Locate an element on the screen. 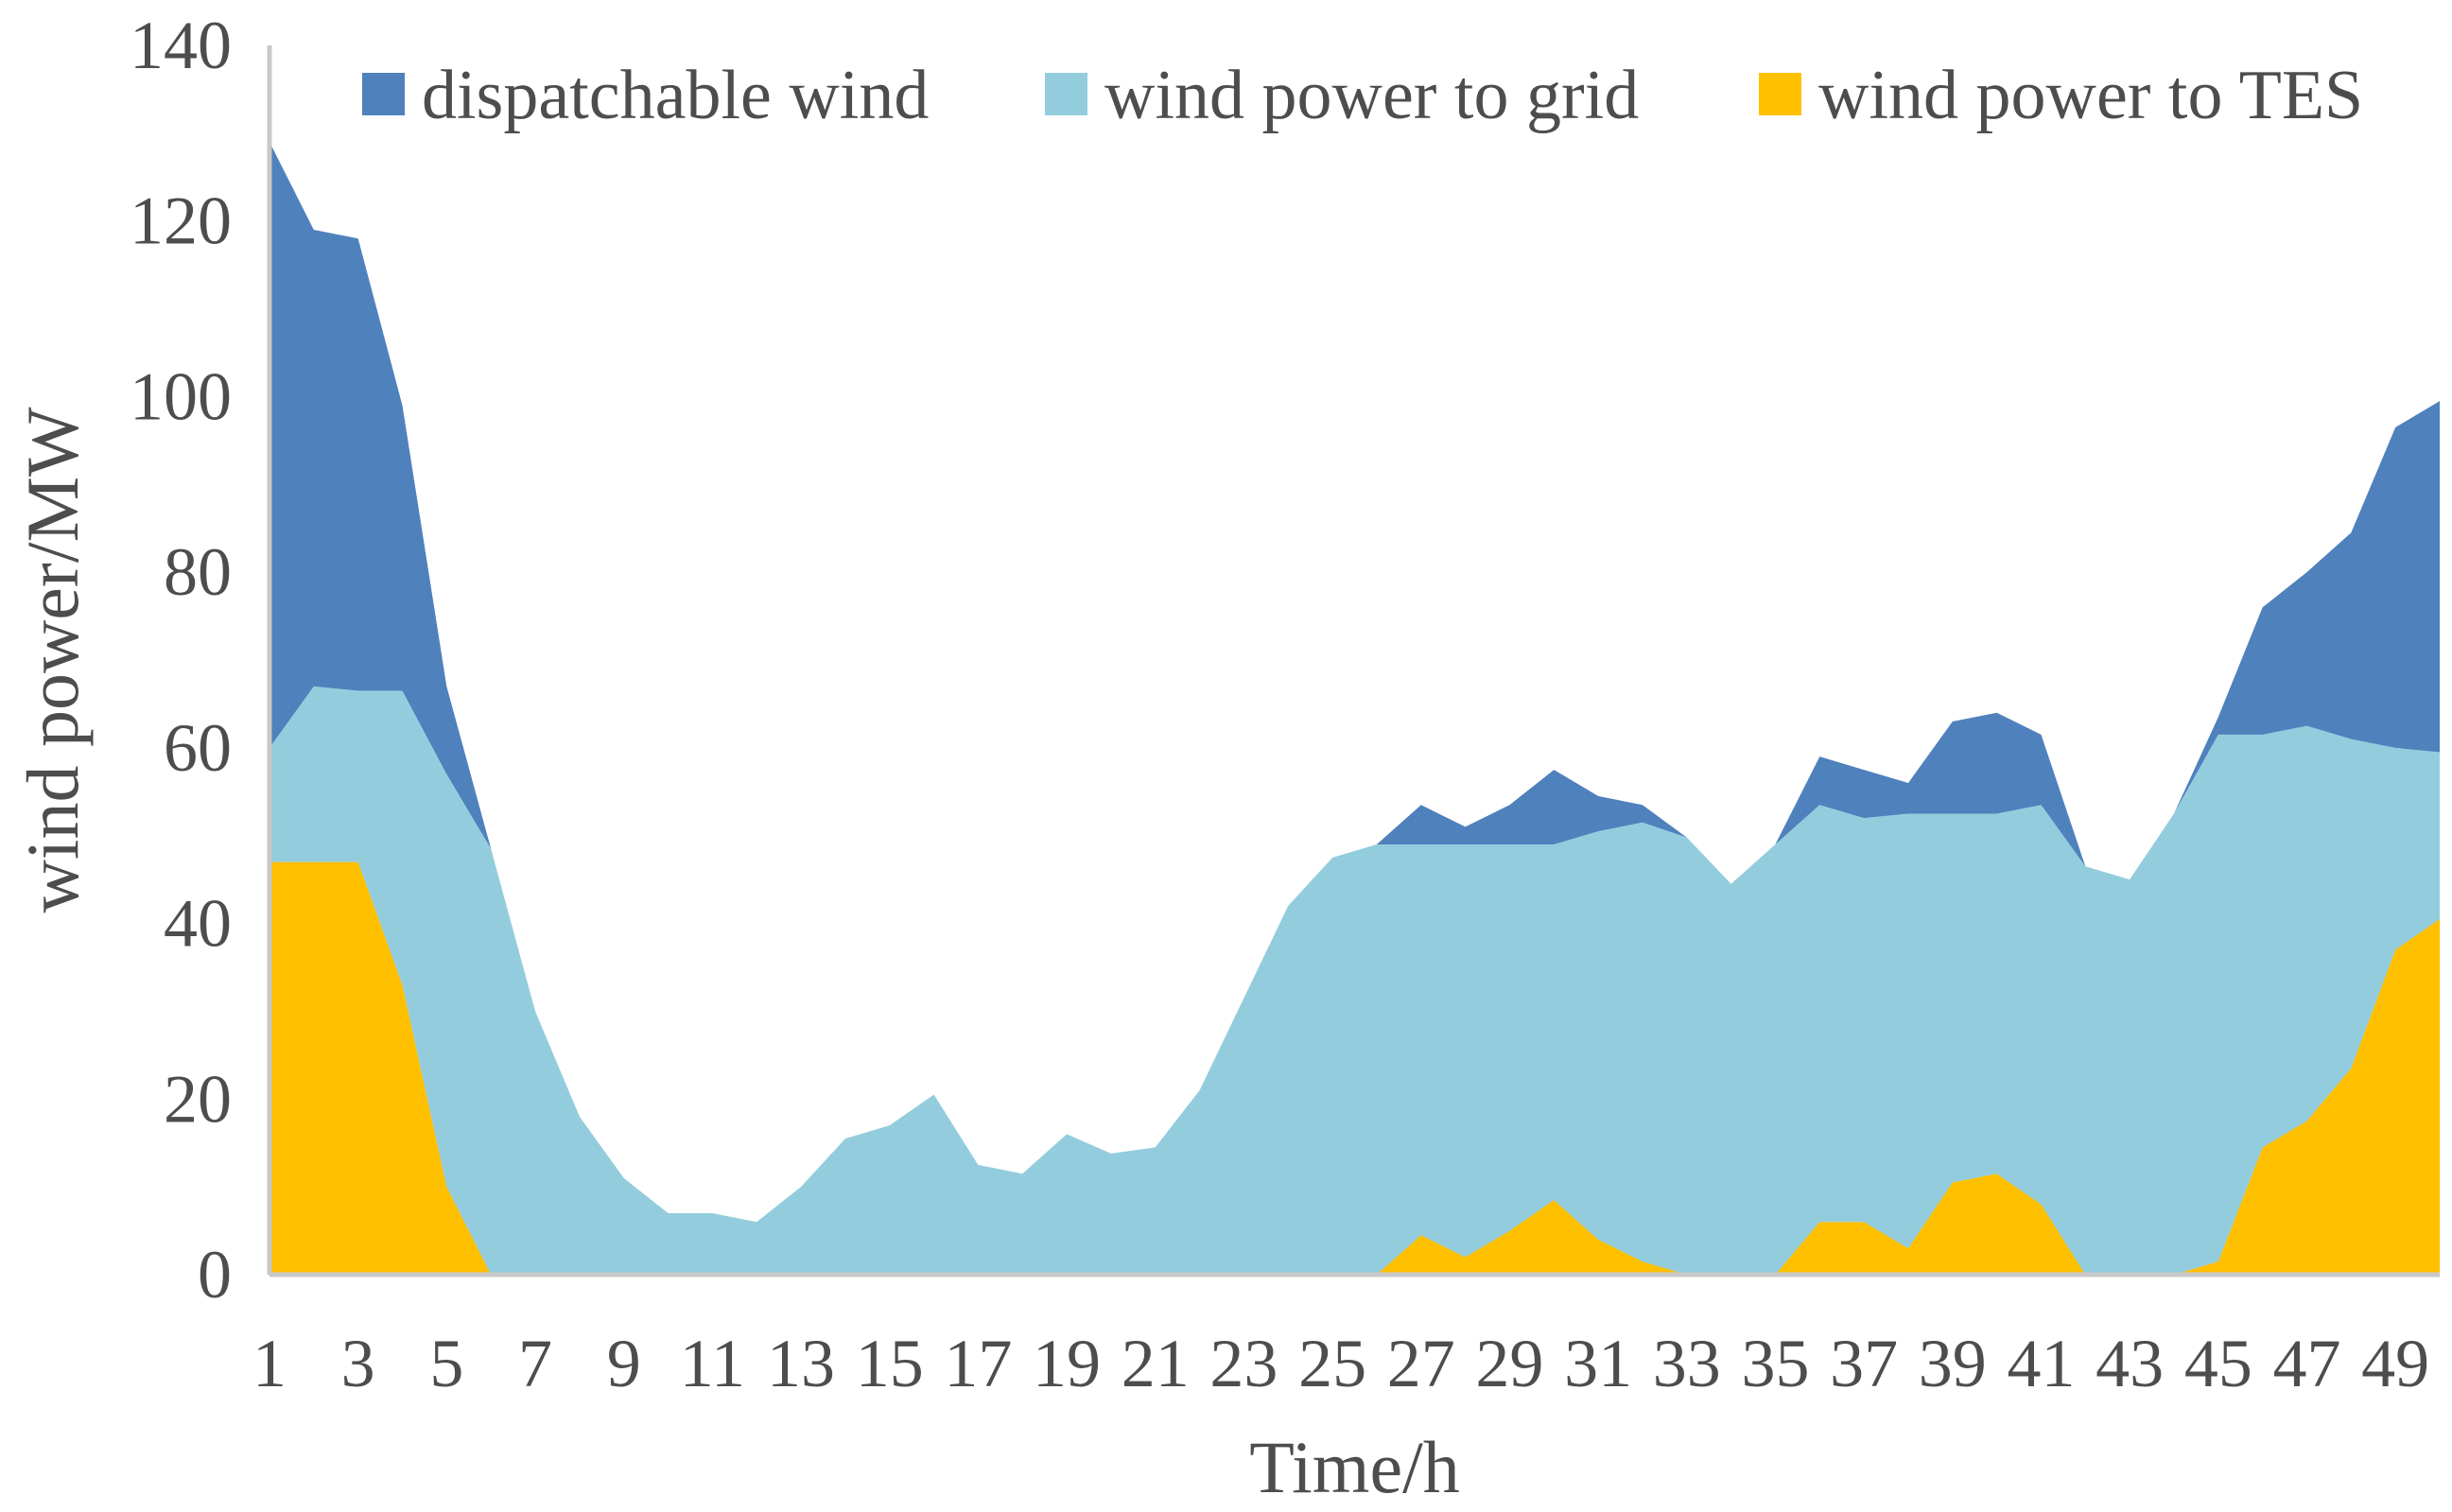  x-tick-label: 19 is located at coordinates (1067, 1363).